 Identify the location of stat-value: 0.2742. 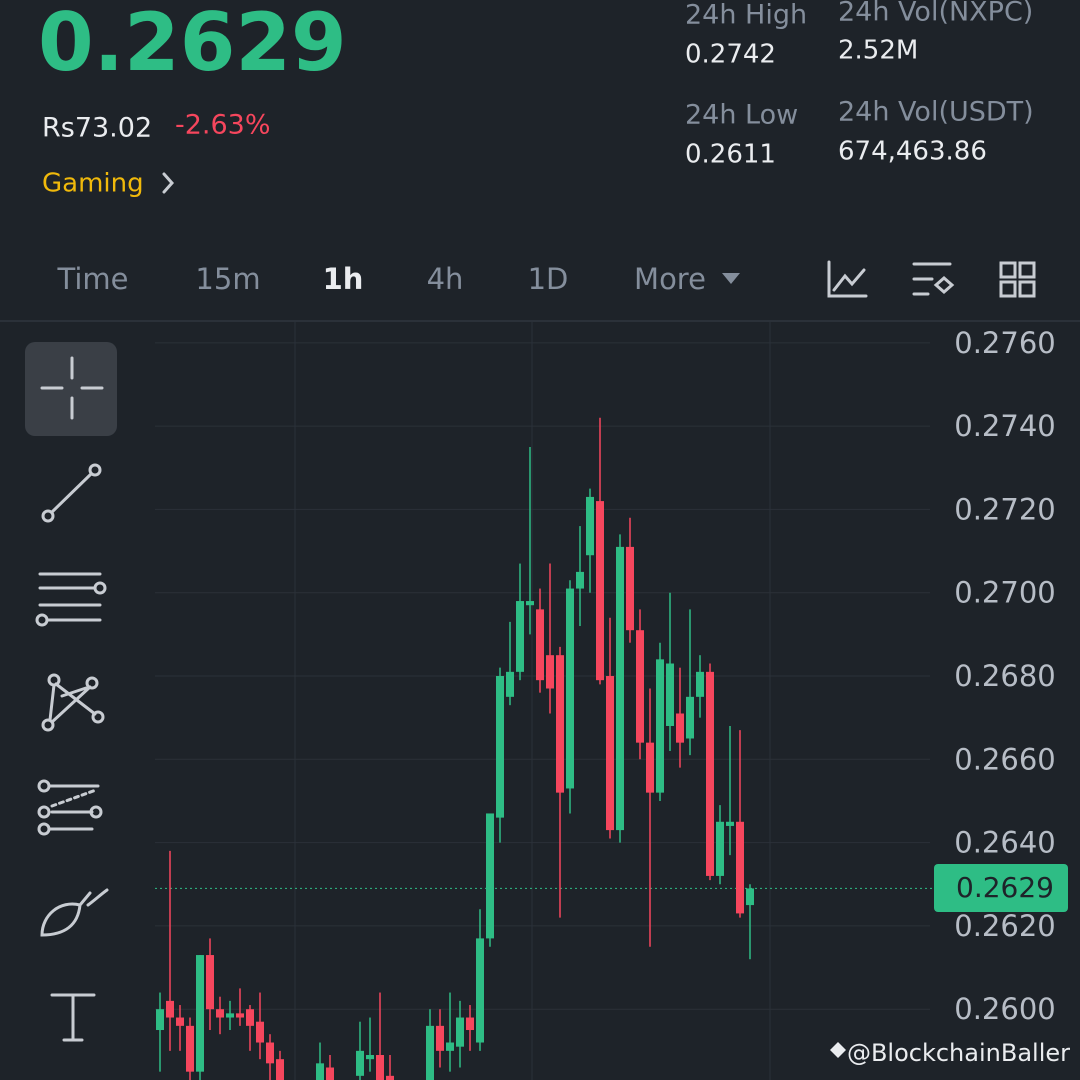
(730, 55).